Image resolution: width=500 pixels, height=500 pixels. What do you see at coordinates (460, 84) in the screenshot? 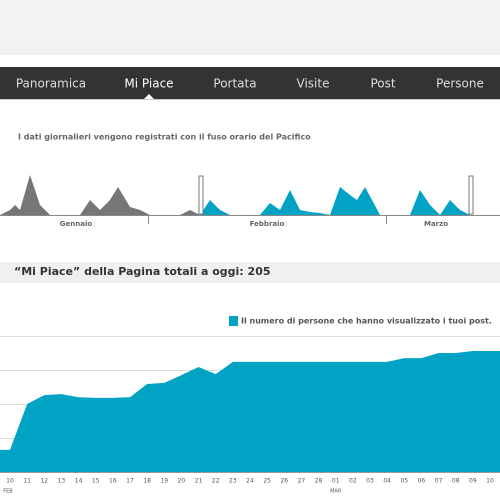
I see `nav-item: Persone` at bounding box center [460, 84].